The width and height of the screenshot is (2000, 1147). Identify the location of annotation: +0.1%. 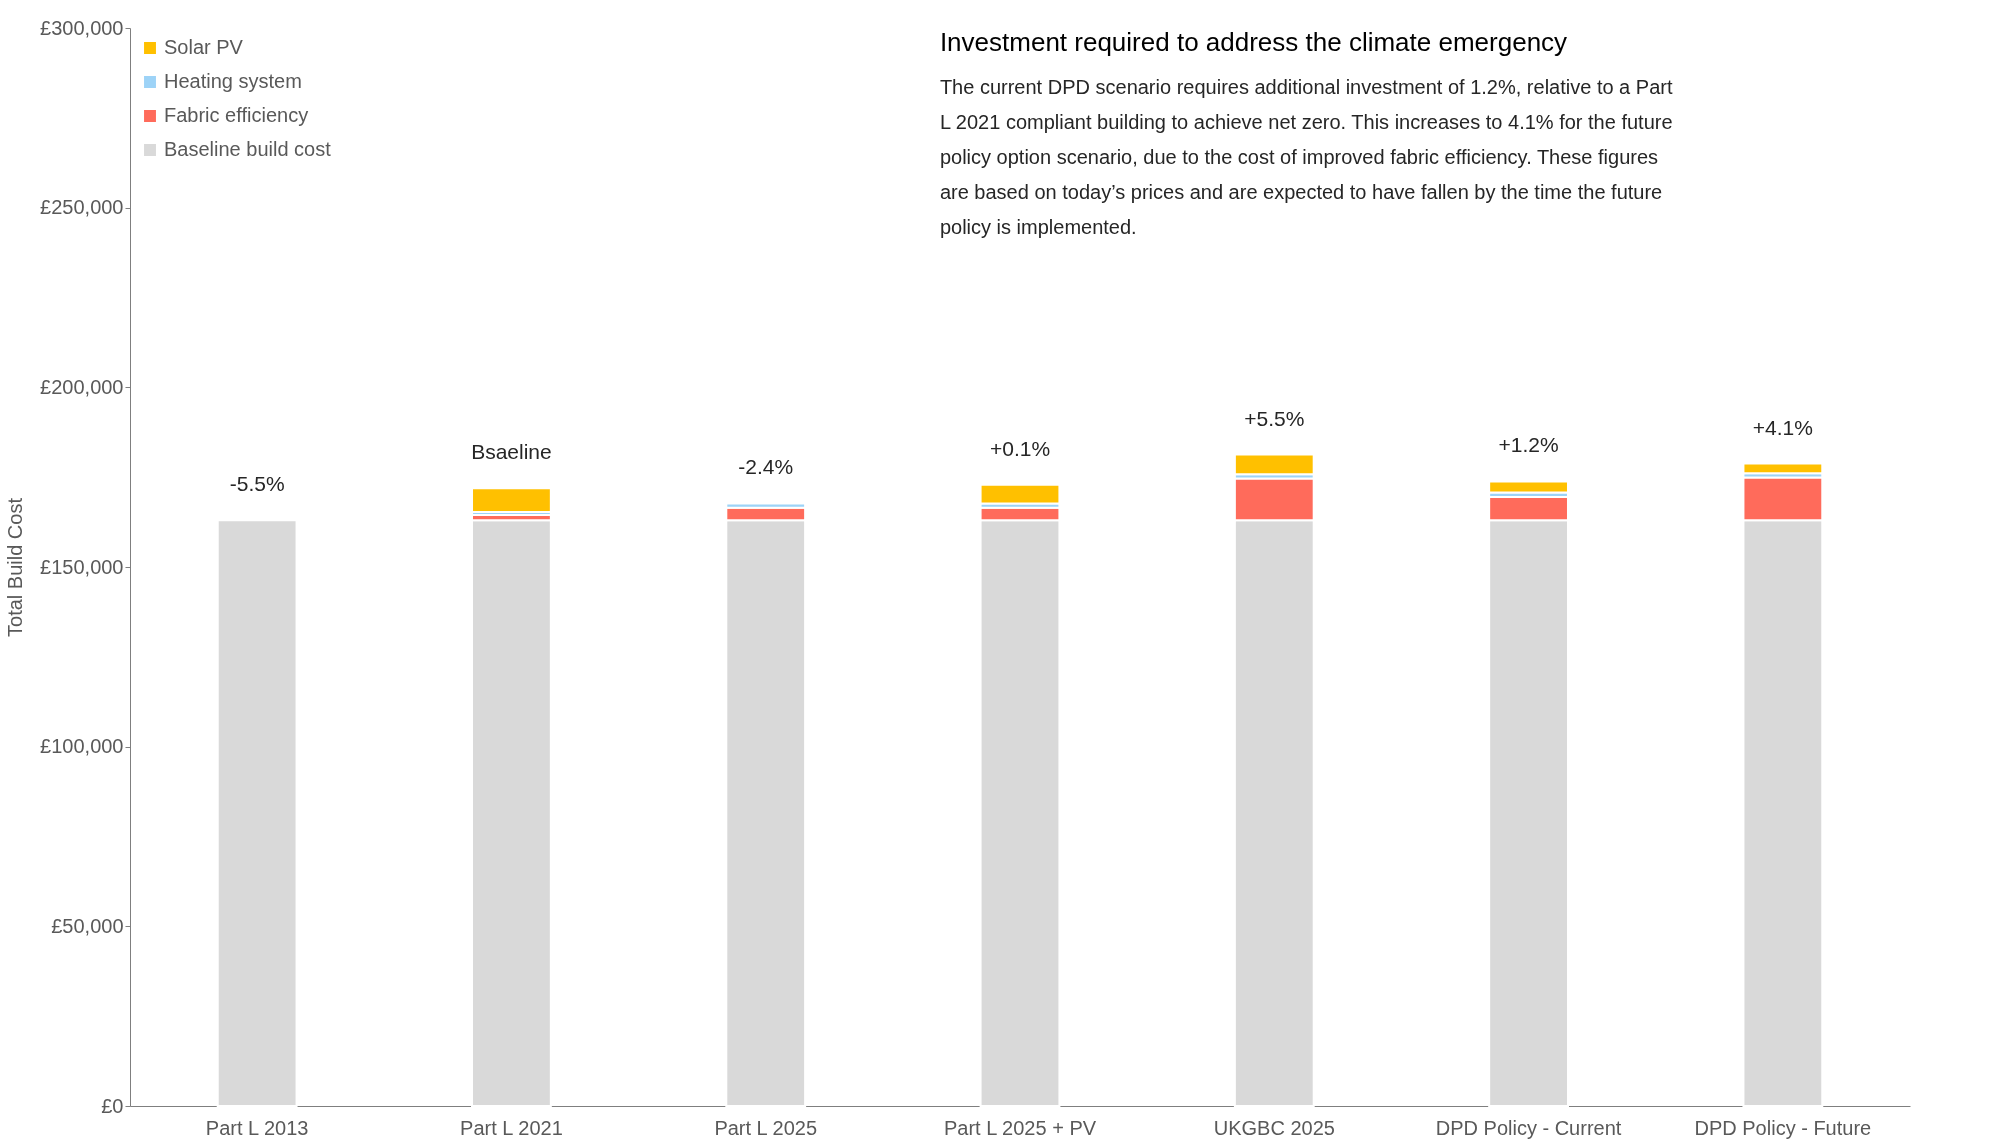
(1020, 448).